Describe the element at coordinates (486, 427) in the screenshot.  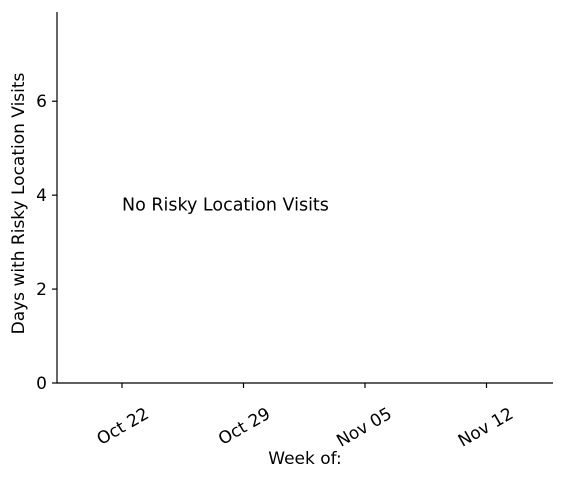
I see `x-tick-label: Nov 12` at that location.